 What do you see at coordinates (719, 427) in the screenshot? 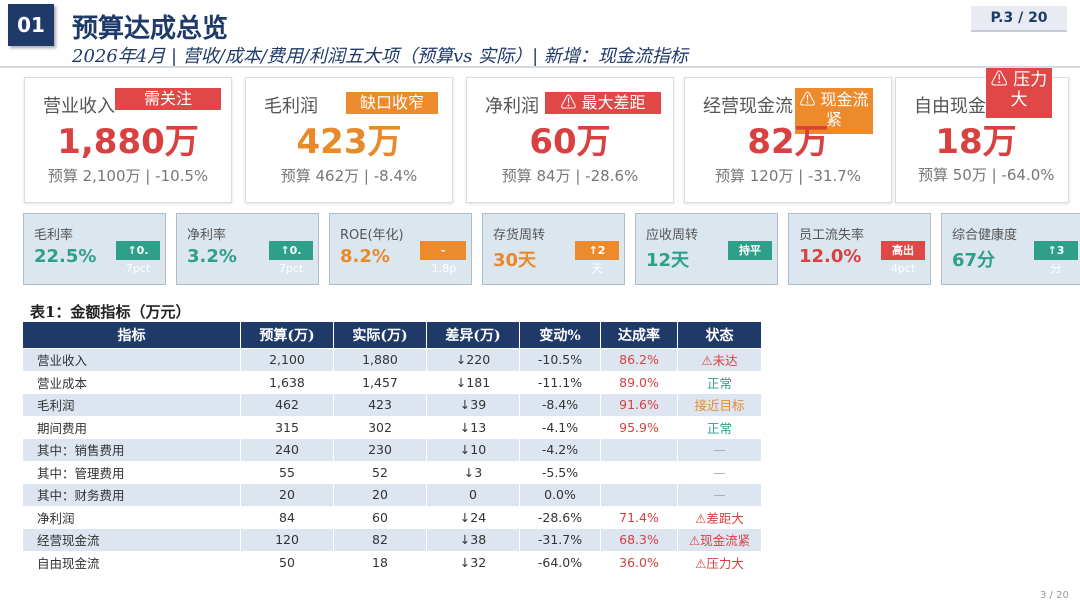
I see `cell-status: 正常` at bounding box center [719, 427].